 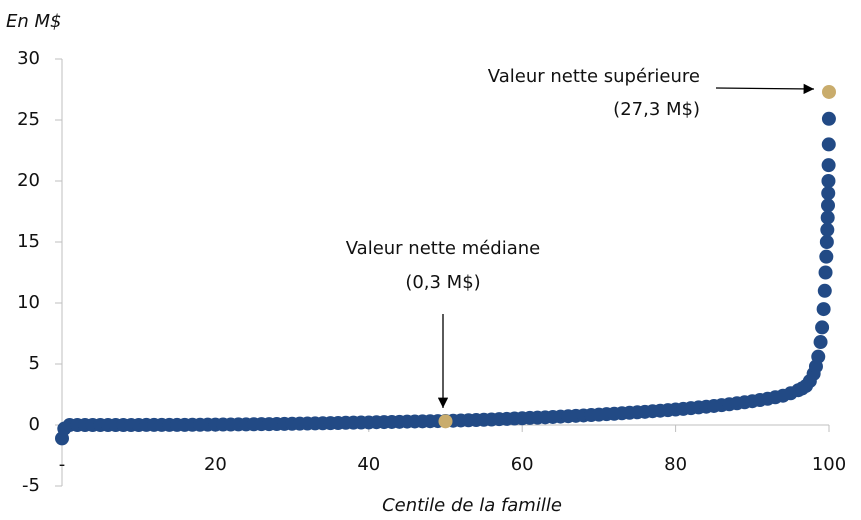 I want to click on x-tick-label: 60, so click(x=522, y=464).